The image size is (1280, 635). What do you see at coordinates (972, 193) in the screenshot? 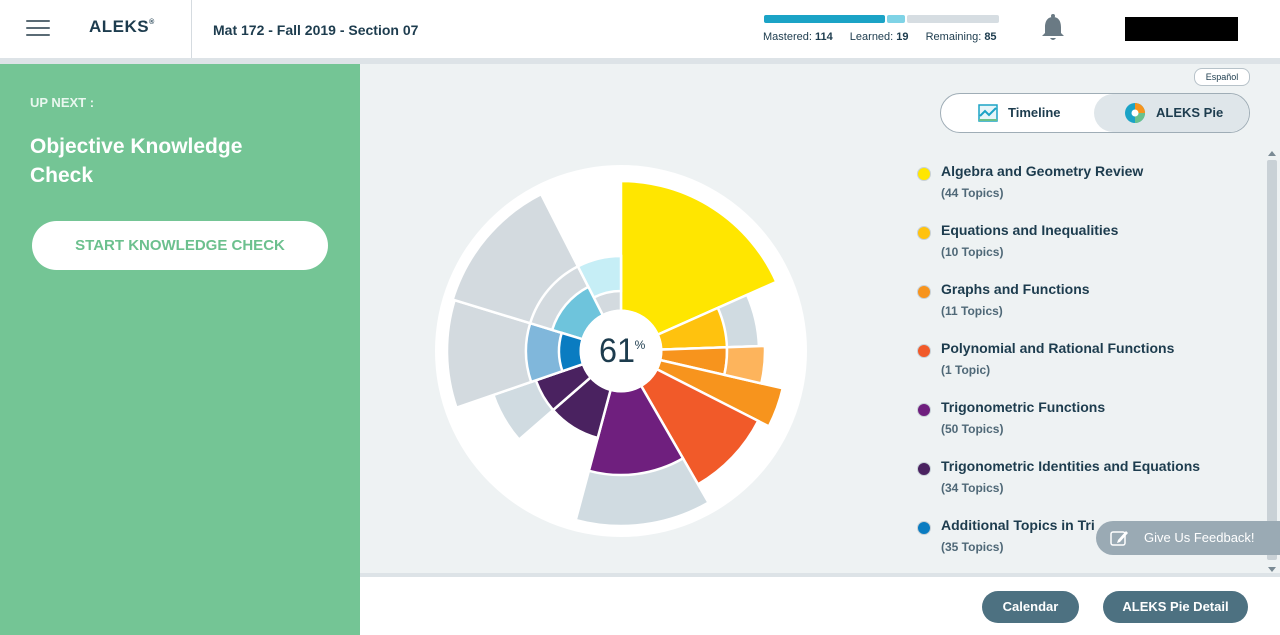
I see `legend-topic-count: (44 Topics)` at bounding box center [972, 193].